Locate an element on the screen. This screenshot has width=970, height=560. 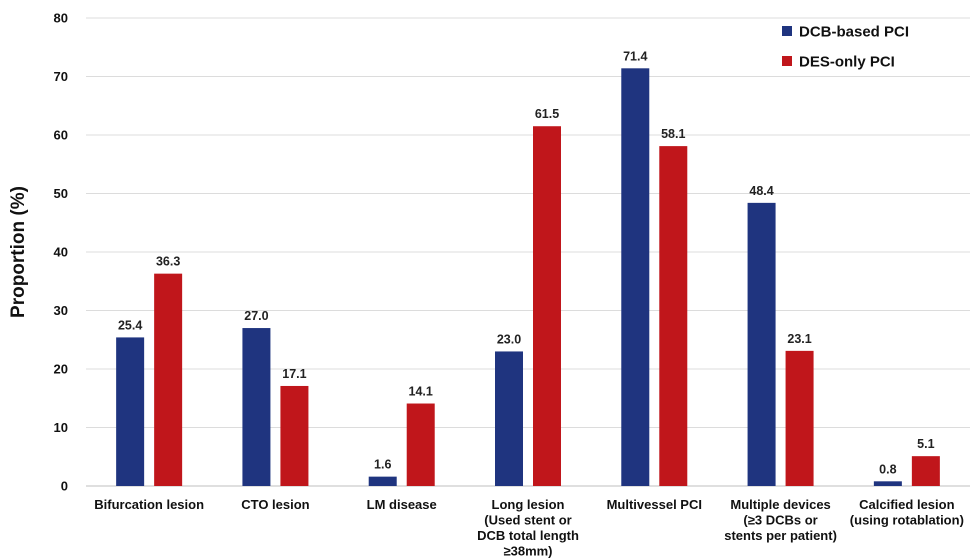
x-category-label: Multivessel PCI is located at coordinates (654, 504).